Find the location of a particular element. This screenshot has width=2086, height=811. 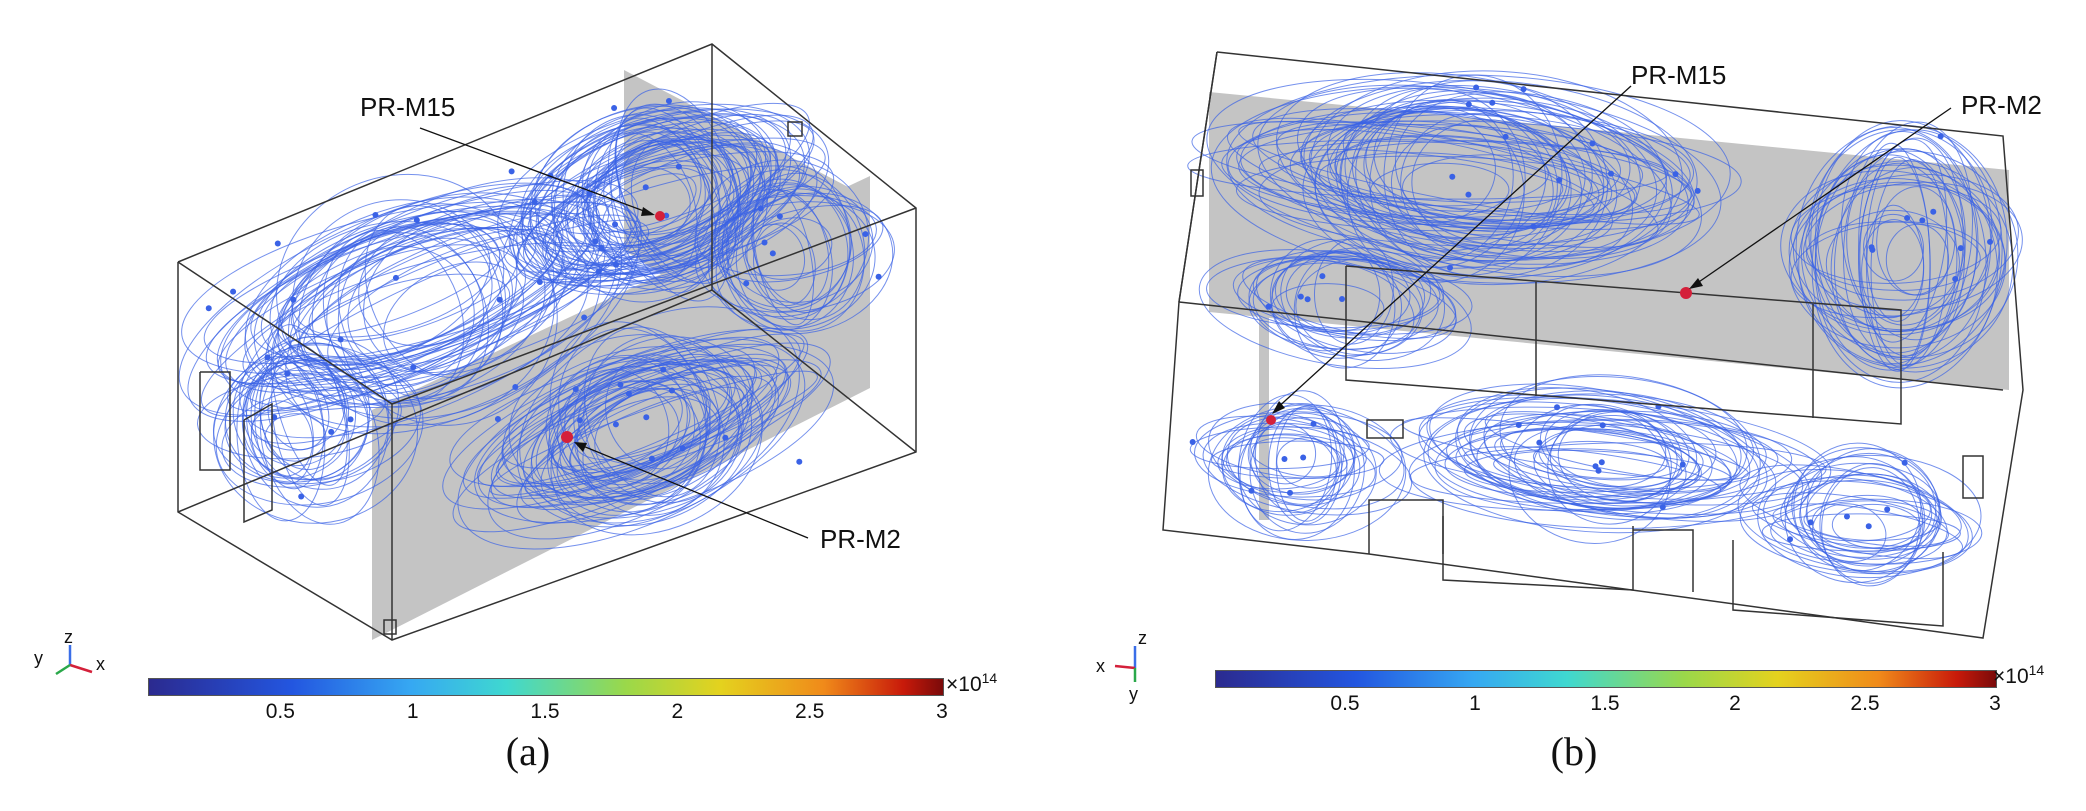

probe-label-pr-m15-b: PR-M15 is located at coordinates (1679, 75).